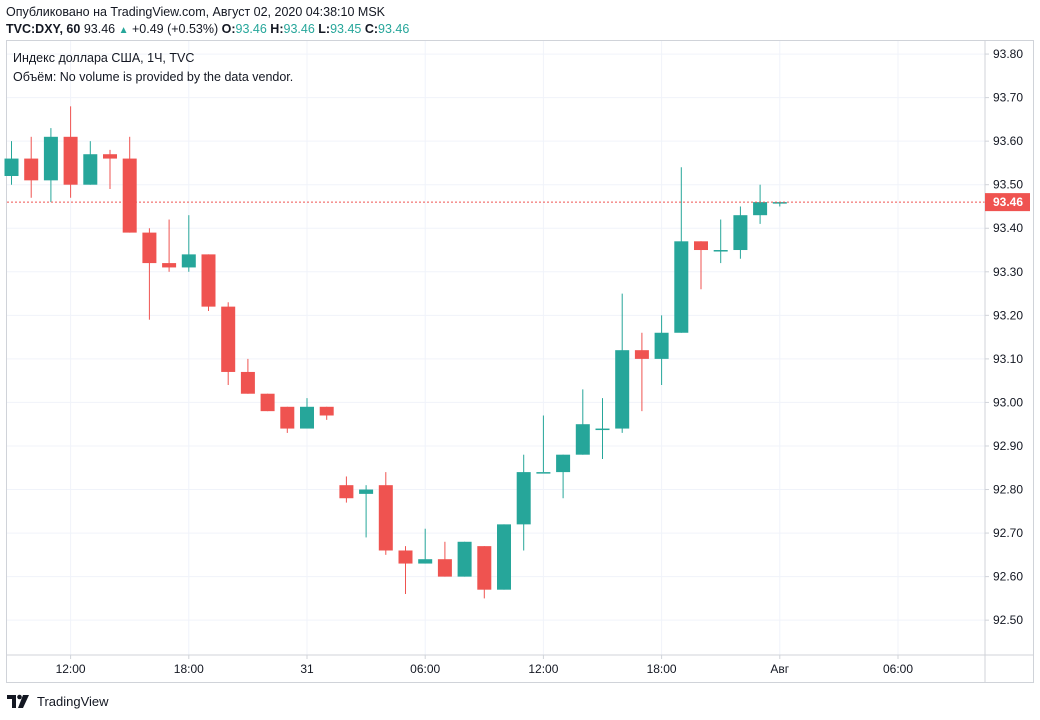  Describe the element at coordinates (1008, 620) in the screenshot. I see `y-tick-label: 92.50` at that location.